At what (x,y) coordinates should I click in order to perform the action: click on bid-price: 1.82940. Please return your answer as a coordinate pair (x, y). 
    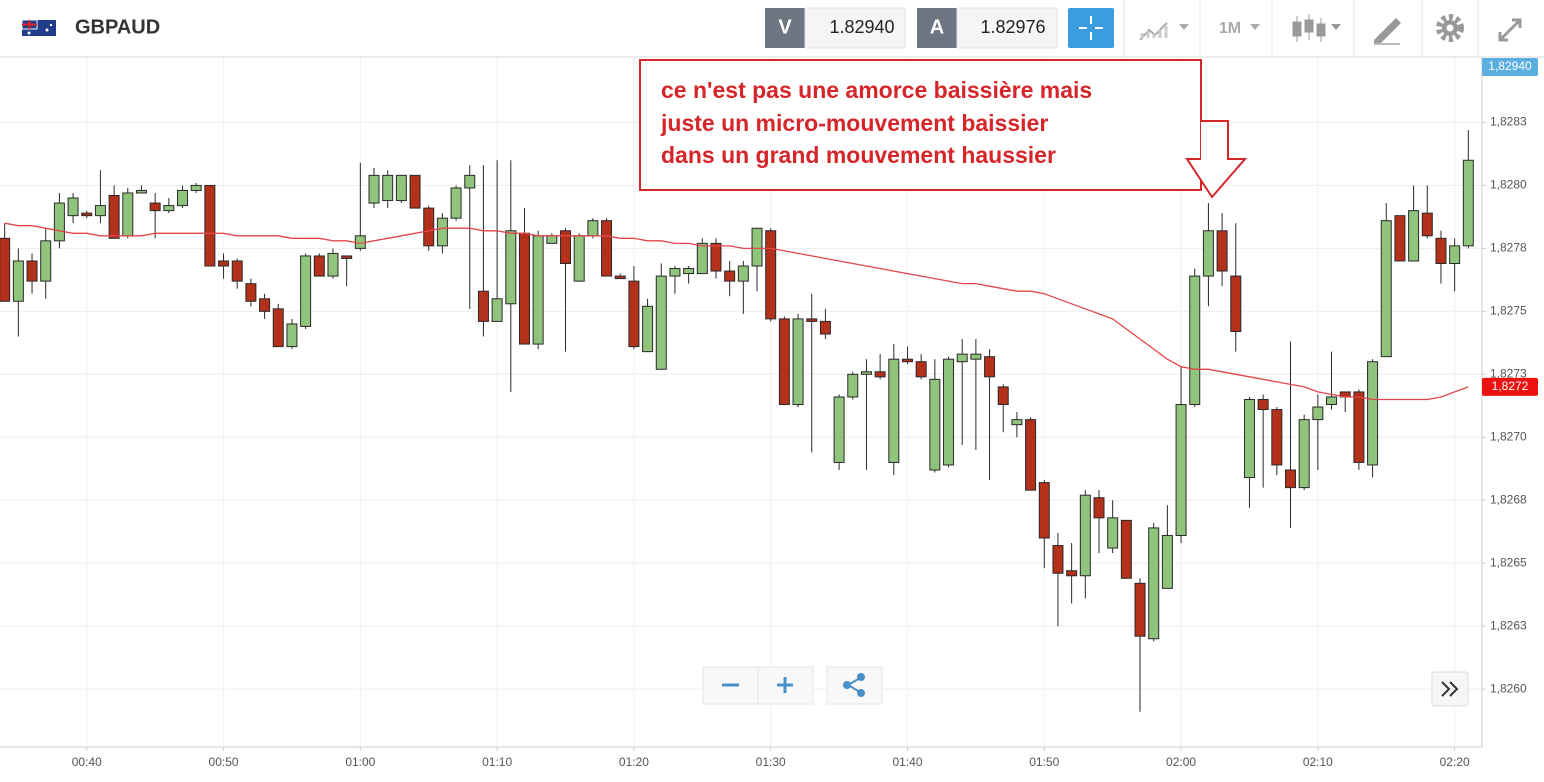
    Looking at the image, I should click on (861, 27).